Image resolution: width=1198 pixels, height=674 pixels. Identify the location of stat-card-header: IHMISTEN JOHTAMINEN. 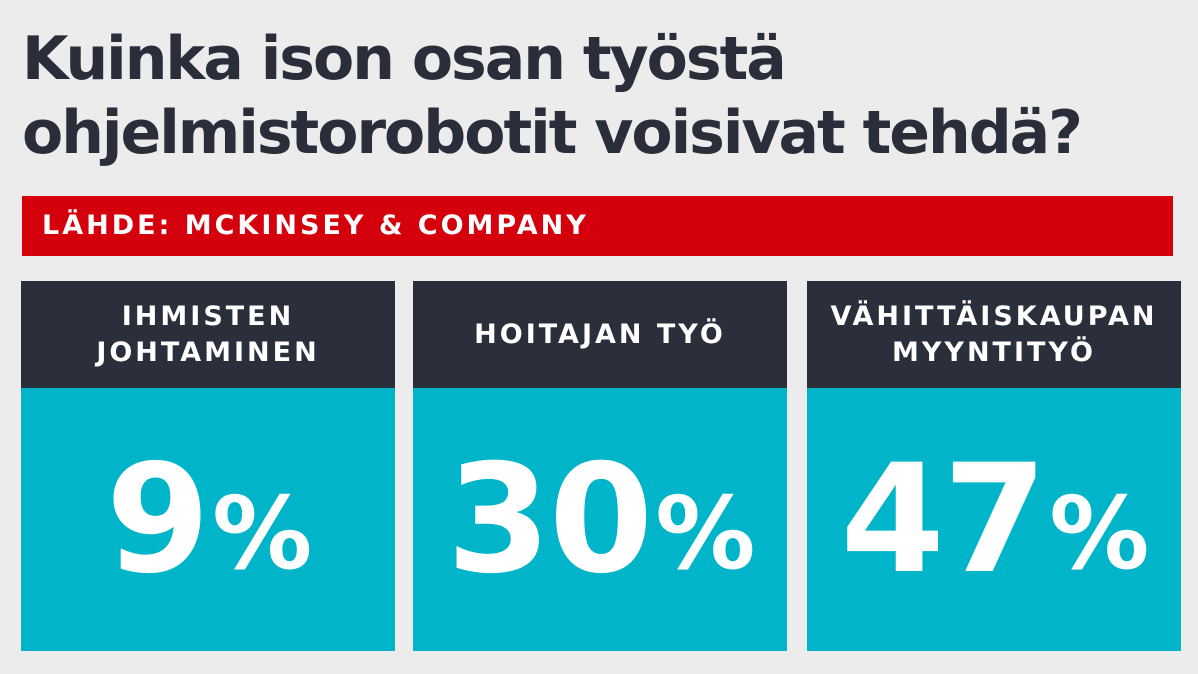
(208, 334).